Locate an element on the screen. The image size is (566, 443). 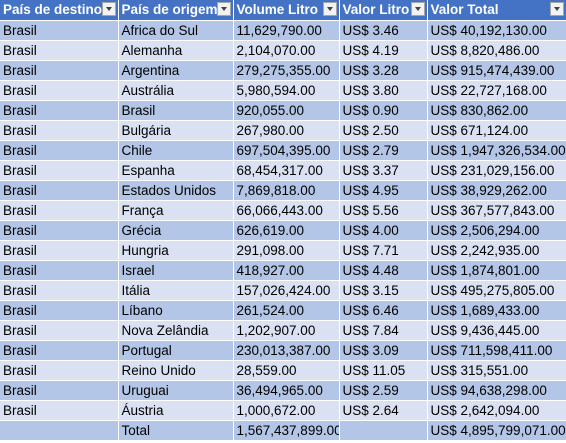
volume-cell: 5,980,594.00 is located at coordinates (286, 90).